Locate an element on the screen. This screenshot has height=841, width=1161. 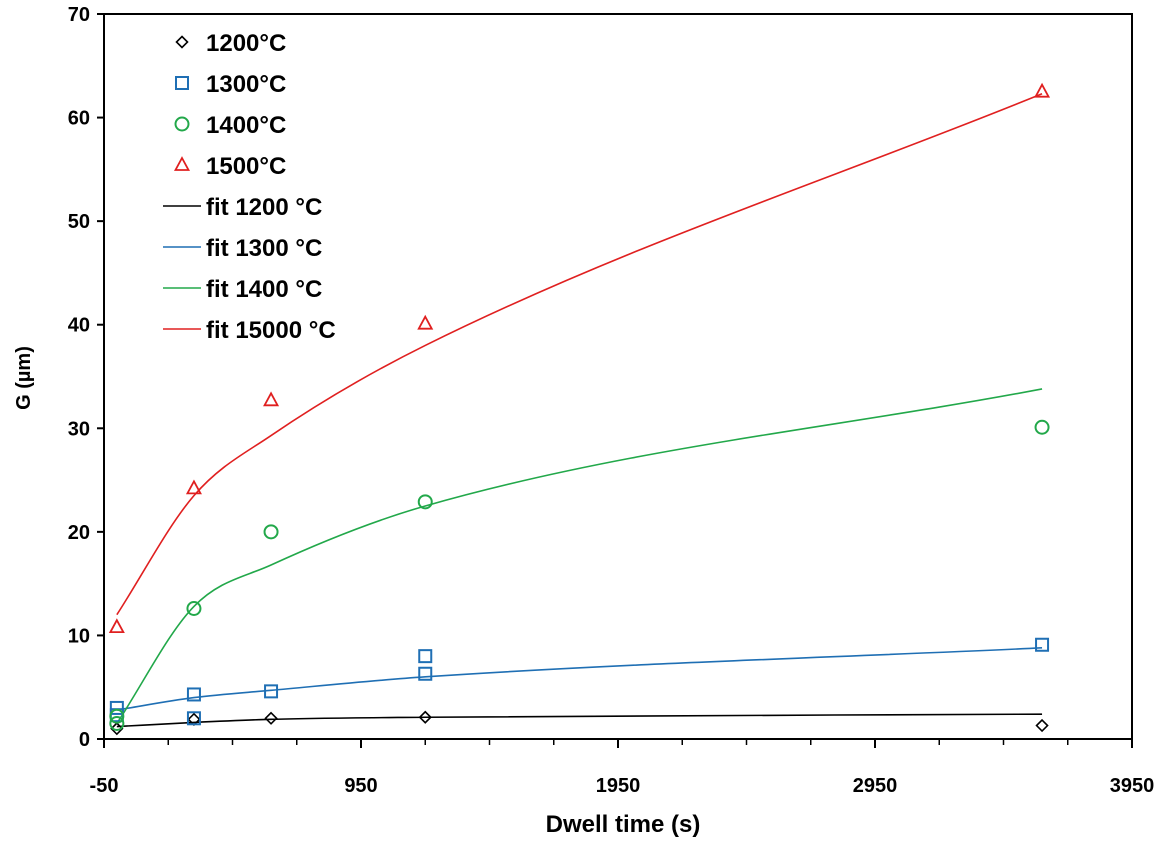
x-tick-label: 3950 is located at coordinates (1132, 786).